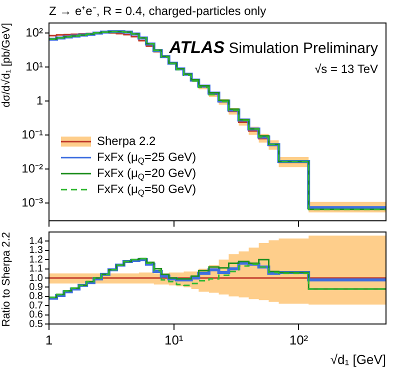 The height and width of the screenshot is (368, 399). Describe the element at coordinates (36, 306) in the screenshot. I see `y-tick-label: 0.7` at that location.